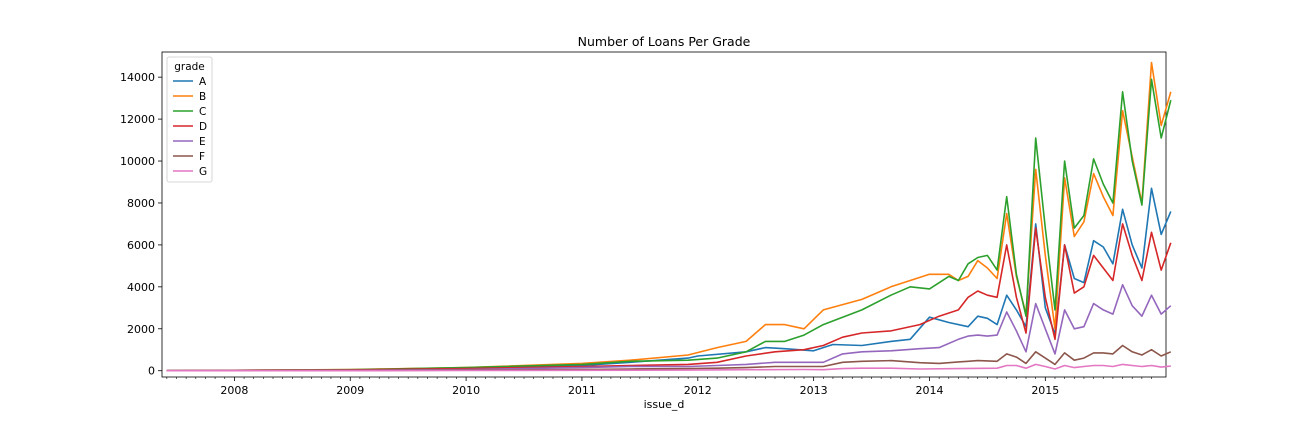  What do you see at coordinates (202, 142) in the screenshot?
I see `legend-label-e: E` at bounding box center [202, 142].